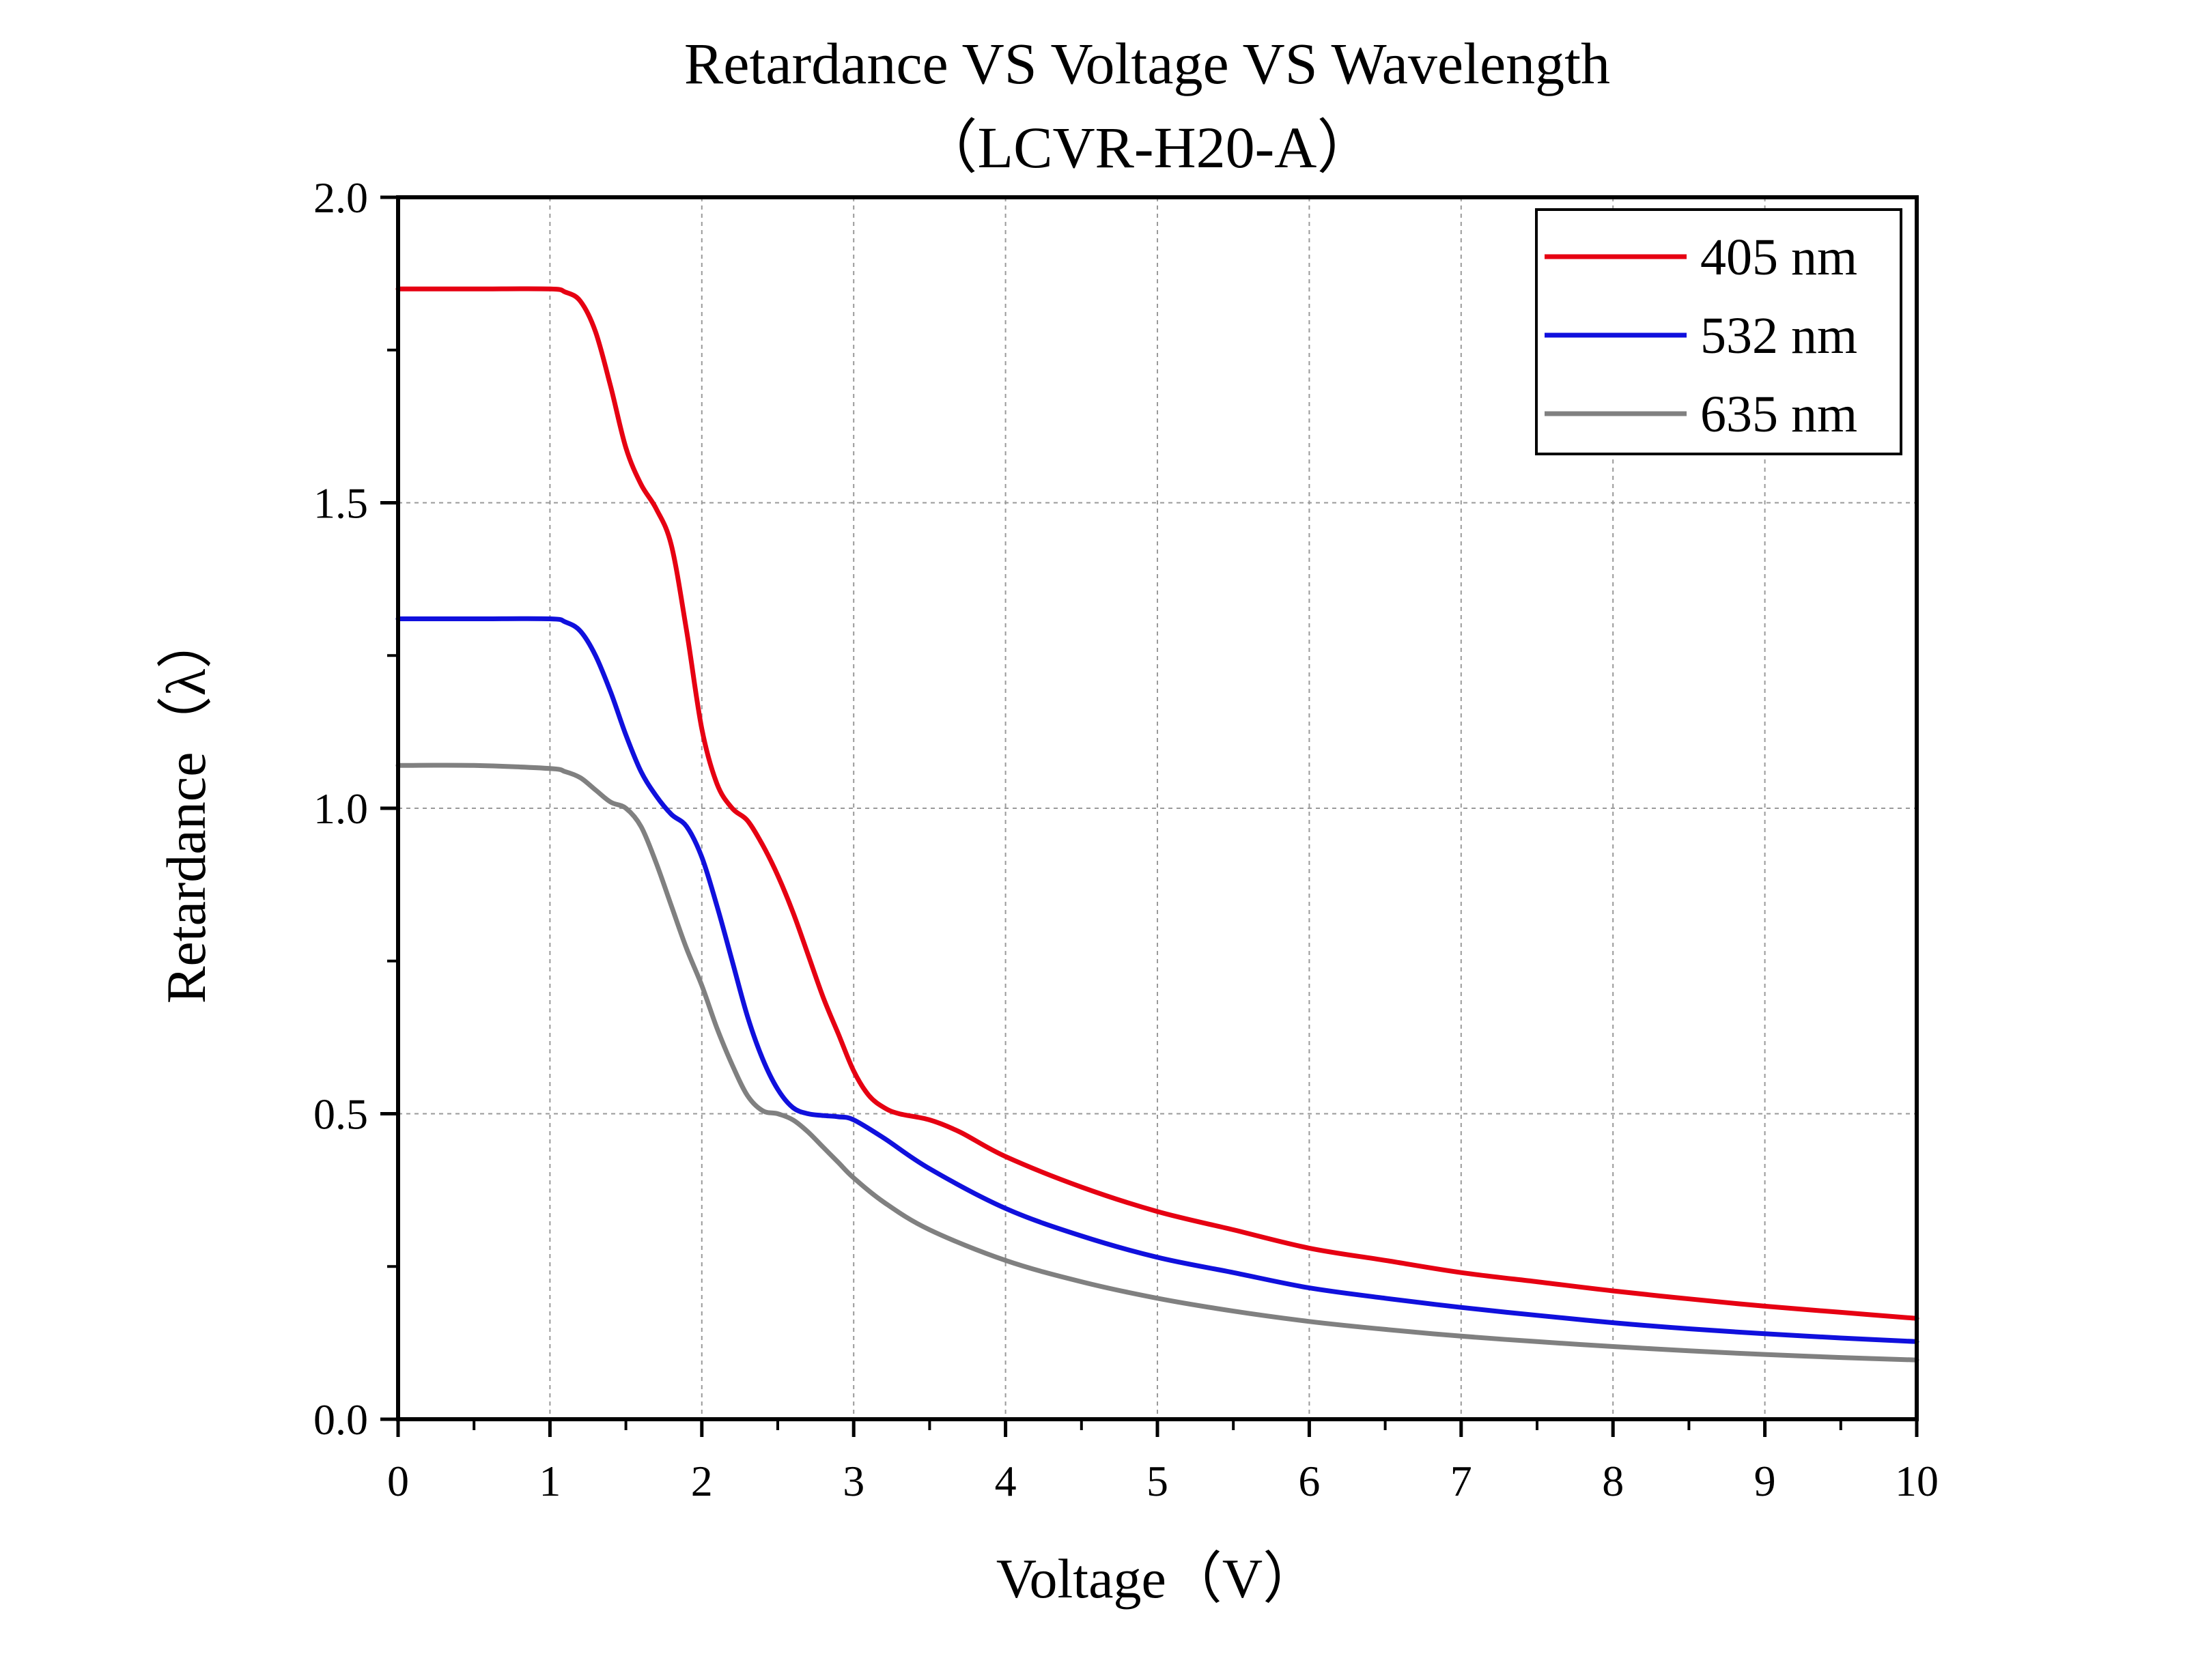 This screenshot has height=1680, width=2196. Describe the element at coordinates (341, 503) in the screenshot. I see `y-tick-label: 1.5` at that location.